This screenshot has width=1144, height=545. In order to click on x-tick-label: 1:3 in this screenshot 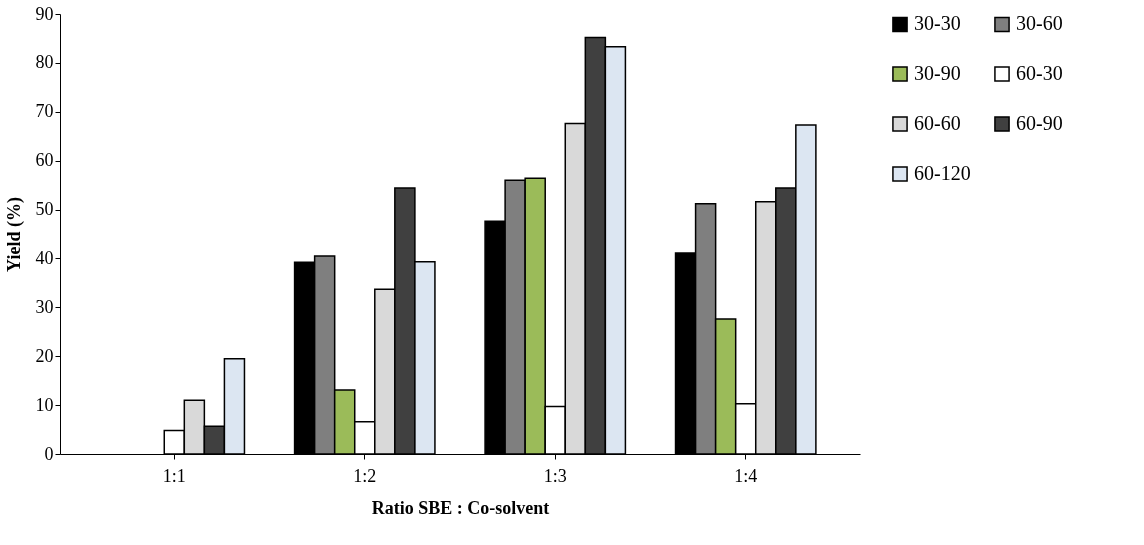, I will do `click(555, 475)`.